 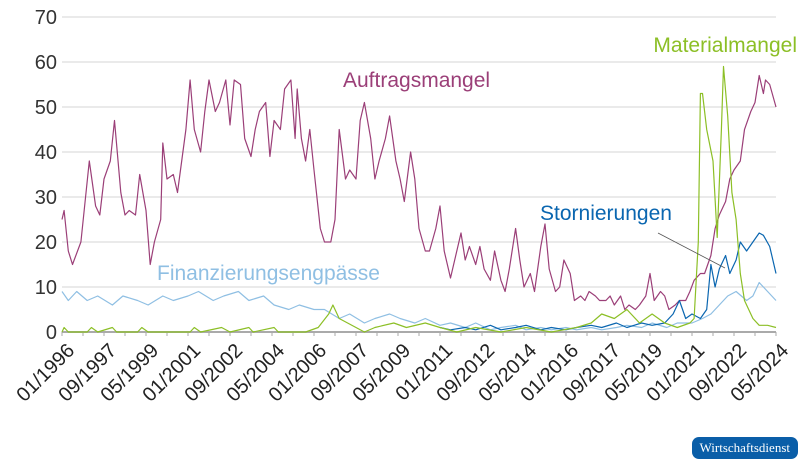 What do you see at coordinates (419, 306) in the screenshot?
I see `series-line-finanzierungsengpaesse` at bounding box center [419, 306].